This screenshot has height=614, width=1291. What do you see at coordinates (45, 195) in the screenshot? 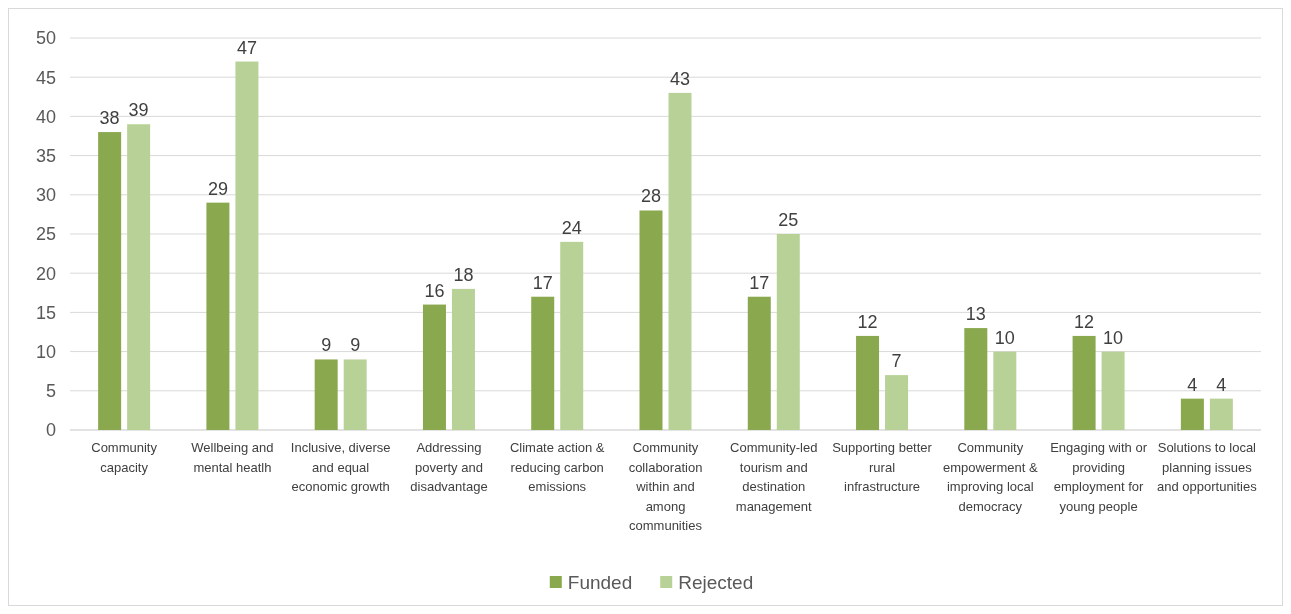
I see `y-tick-label: 30` at bounding box center [45, 195].